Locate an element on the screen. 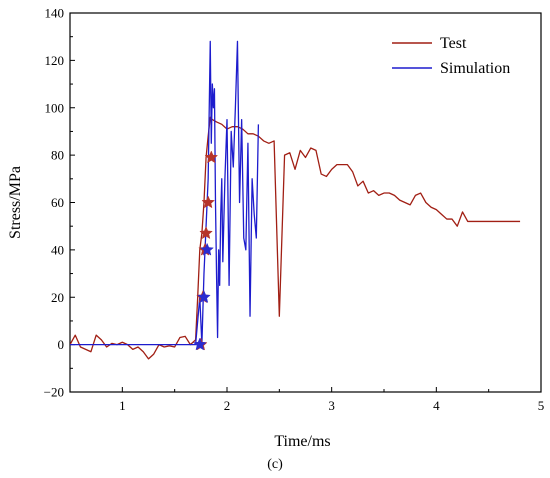  y-tick-label: 80 is located at coordinates (57, 155).